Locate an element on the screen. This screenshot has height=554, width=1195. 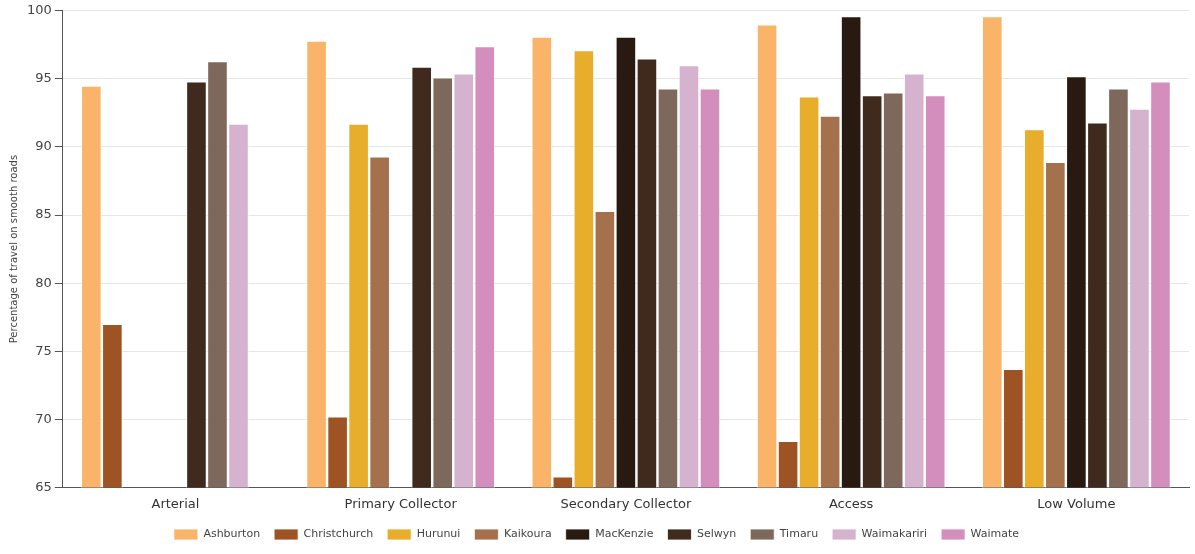
y-tick-label: 85 is located at coordinates (43, 214).